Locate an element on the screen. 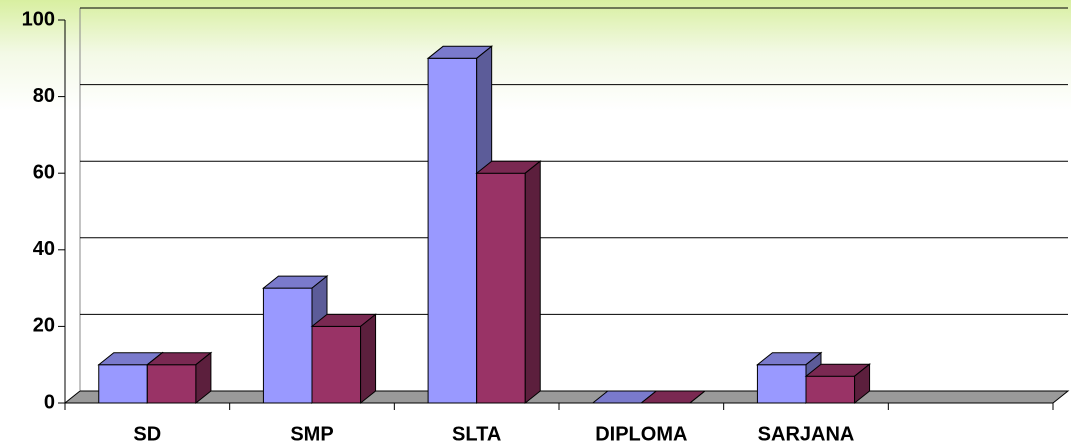 The width and height of the screenshot is (1071, 445). y-tick-label: 80 is located at coordinates (44, 96).